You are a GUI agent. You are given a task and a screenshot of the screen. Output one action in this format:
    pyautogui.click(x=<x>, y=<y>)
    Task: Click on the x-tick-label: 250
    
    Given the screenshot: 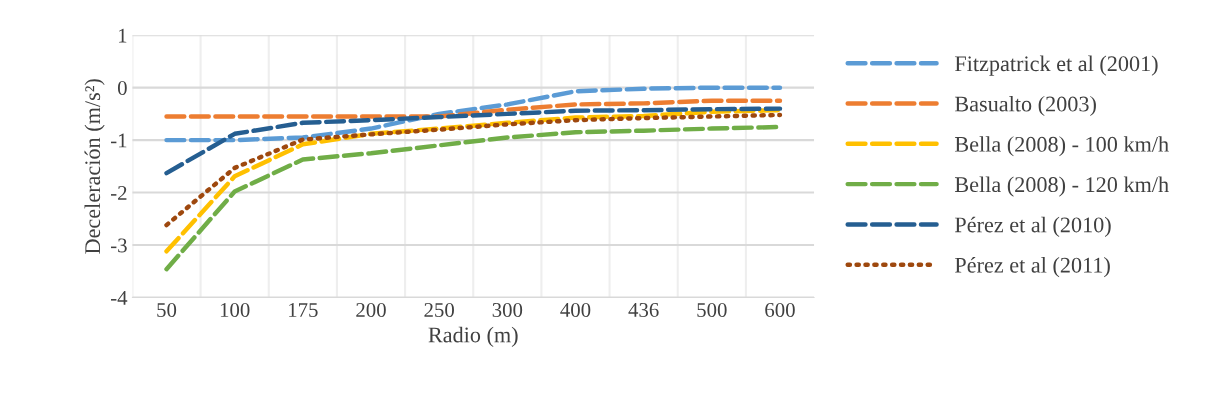 What is the action you would take?
    pyautogui.click(x=439, y=310)
    